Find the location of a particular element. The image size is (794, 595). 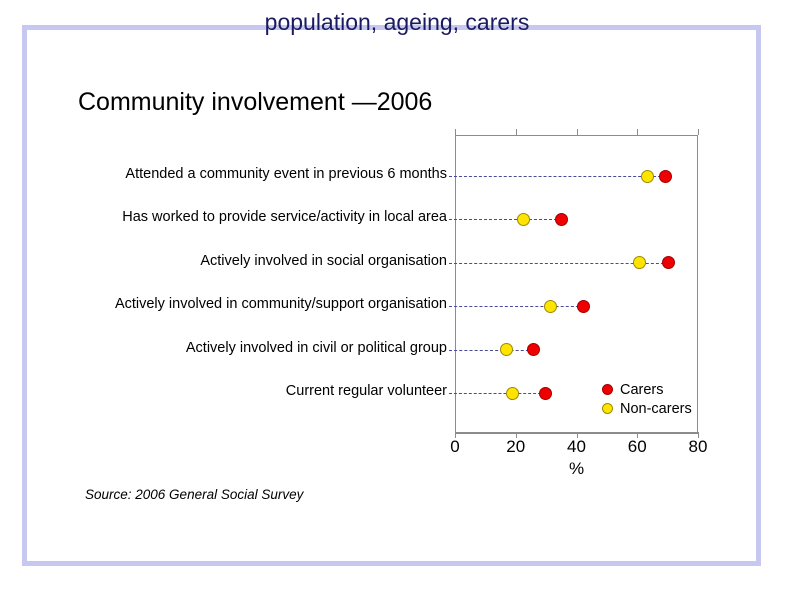

legend-swatch-carers is located at coordinates (607, 389).